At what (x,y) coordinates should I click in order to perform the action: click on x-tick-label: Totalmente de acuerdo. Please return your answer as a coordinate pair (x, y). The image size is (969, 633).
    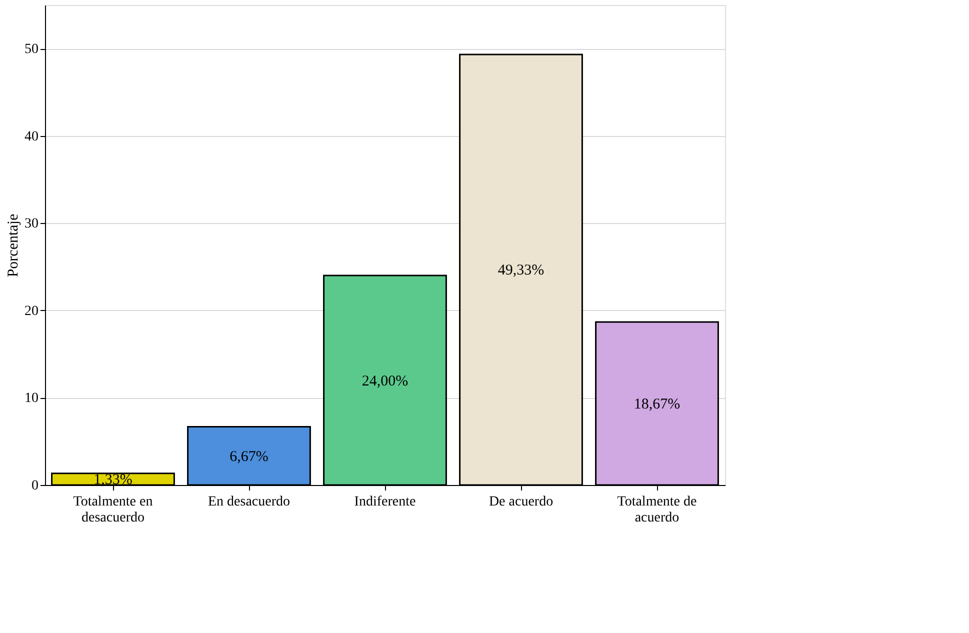
    Looking at the image, I should click on (657, 510).